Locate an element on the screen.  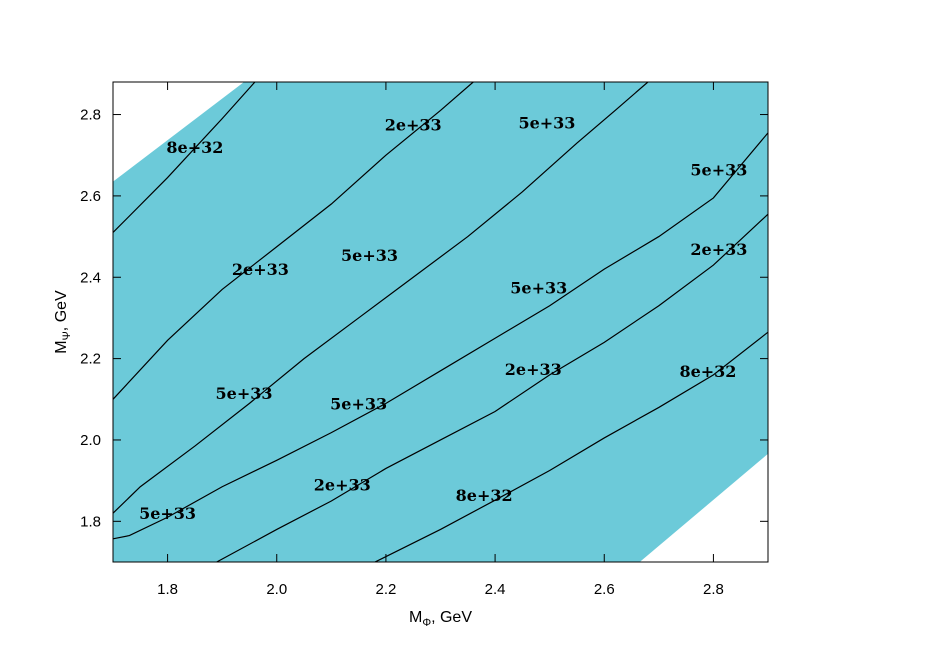
x-tick-label: 2.8 is located at coordinates (713, 589).